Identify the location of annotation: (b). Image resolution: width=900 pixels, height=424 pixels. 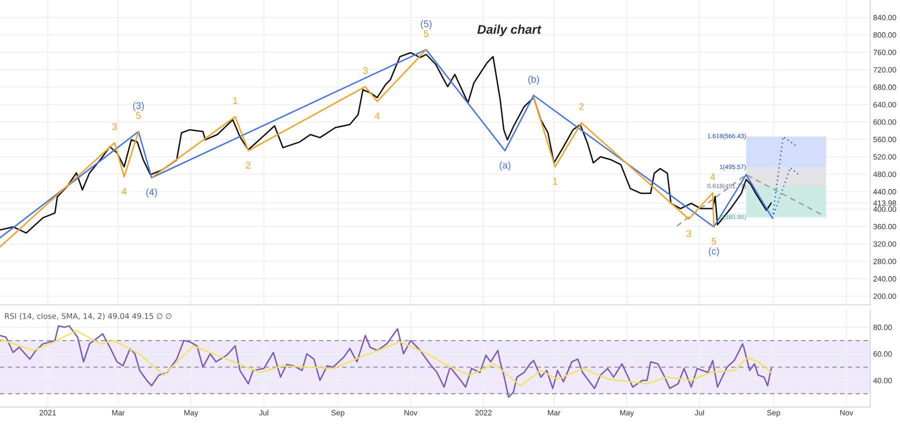
(533, 80).